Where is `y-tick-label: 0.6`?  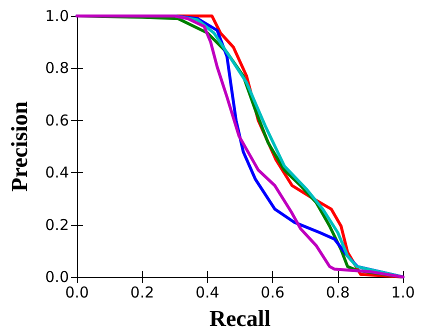
y-tick-label: 0.6 is located at coordinates (57, 120).